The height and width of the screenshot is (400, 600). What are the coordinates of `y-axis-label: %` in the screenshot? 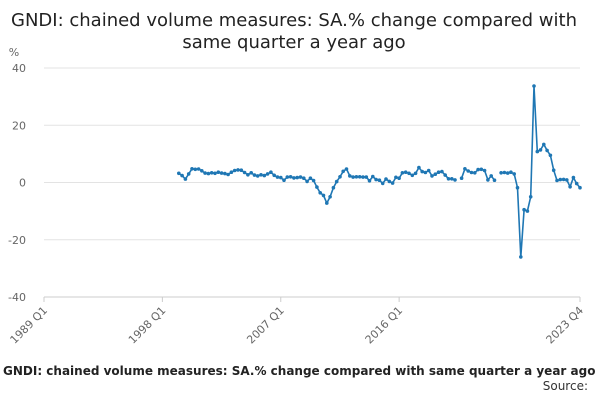 It's located at (14, 52).